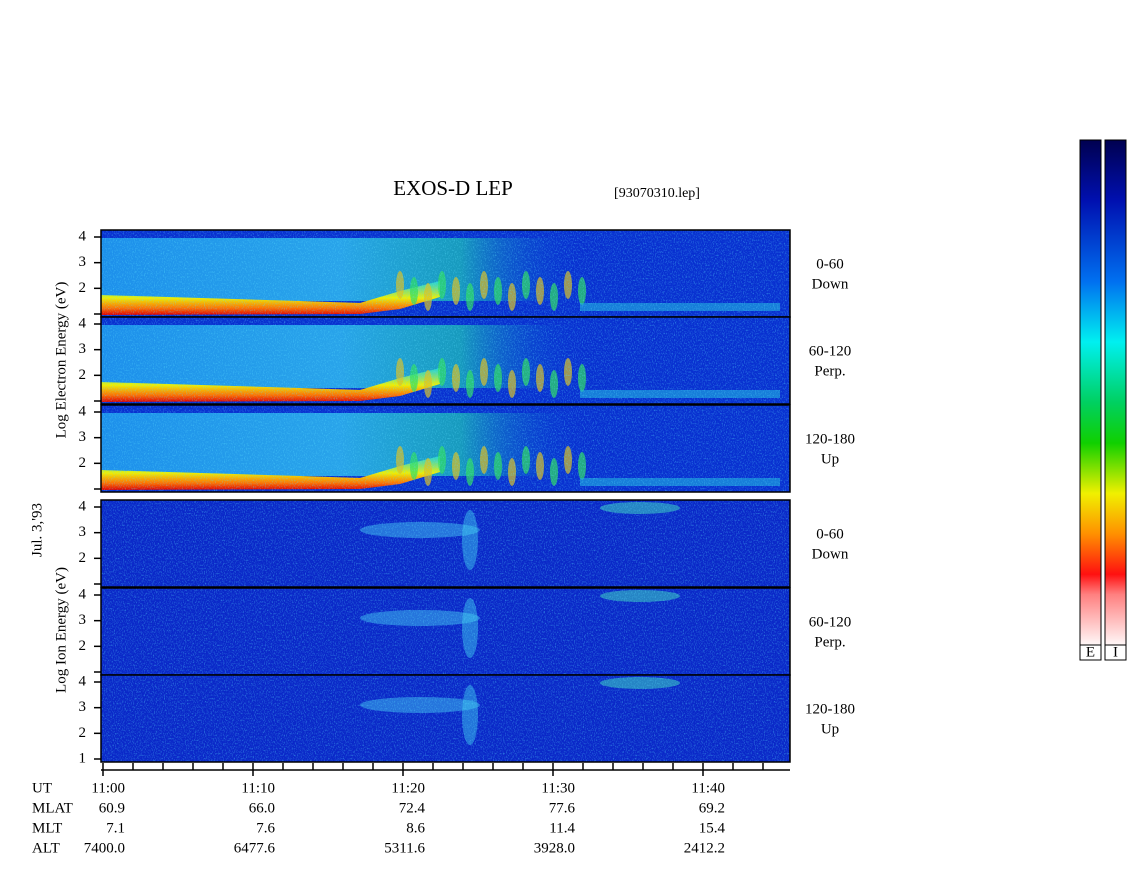 This screenshot has width=1130, height=875. What do you see at coordinates (415, 828) in the screenshot?
I see `row-value: 8.6` at bounding box center [415, 828].